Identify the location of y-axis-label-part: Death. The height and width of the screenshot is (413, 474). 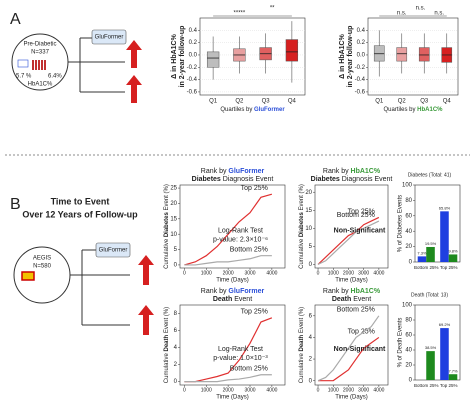
(302, 342).